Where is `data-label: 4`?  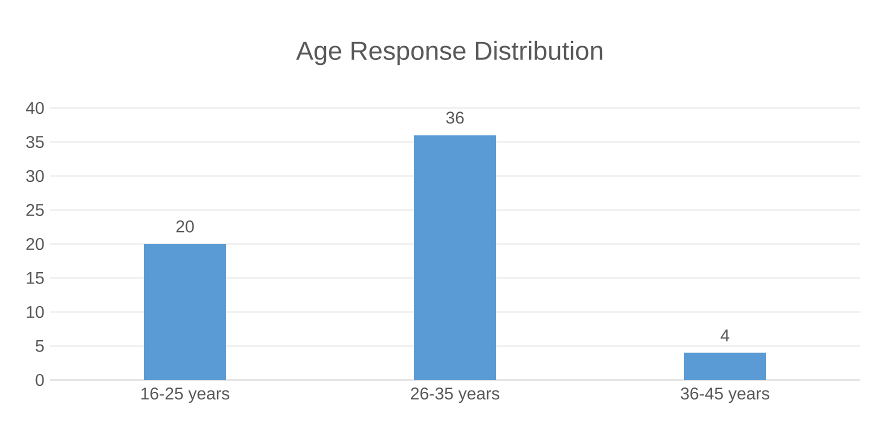 data-label: 4 is located at coordinates (725, 336).